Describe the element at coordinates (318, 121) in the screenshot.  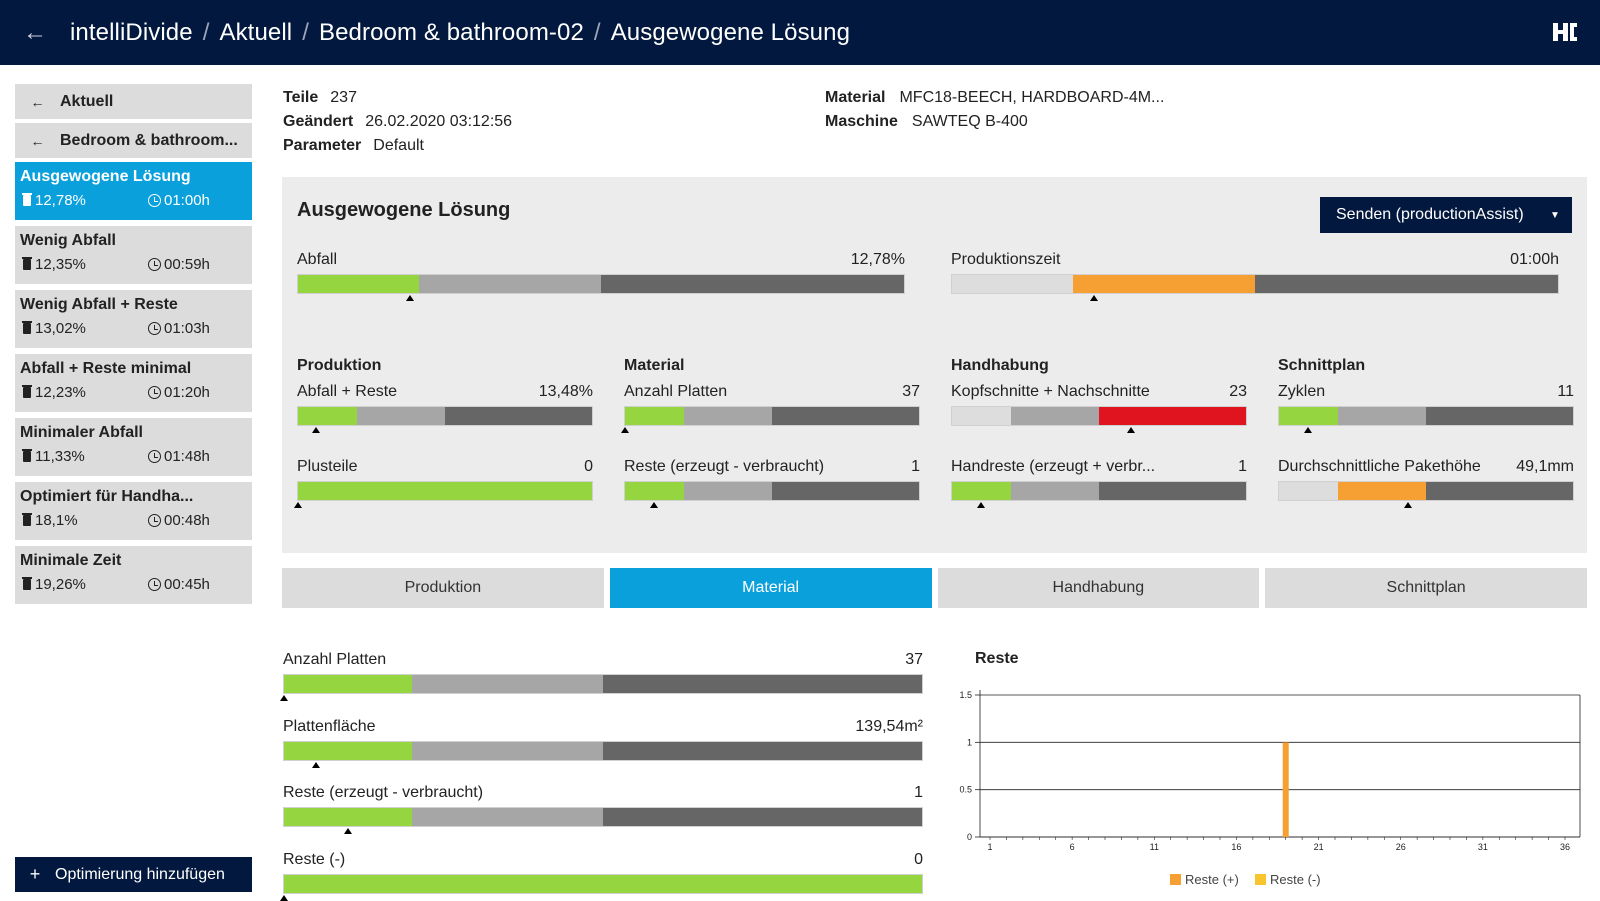
I see `geaendert-label: Geändert` at that location.